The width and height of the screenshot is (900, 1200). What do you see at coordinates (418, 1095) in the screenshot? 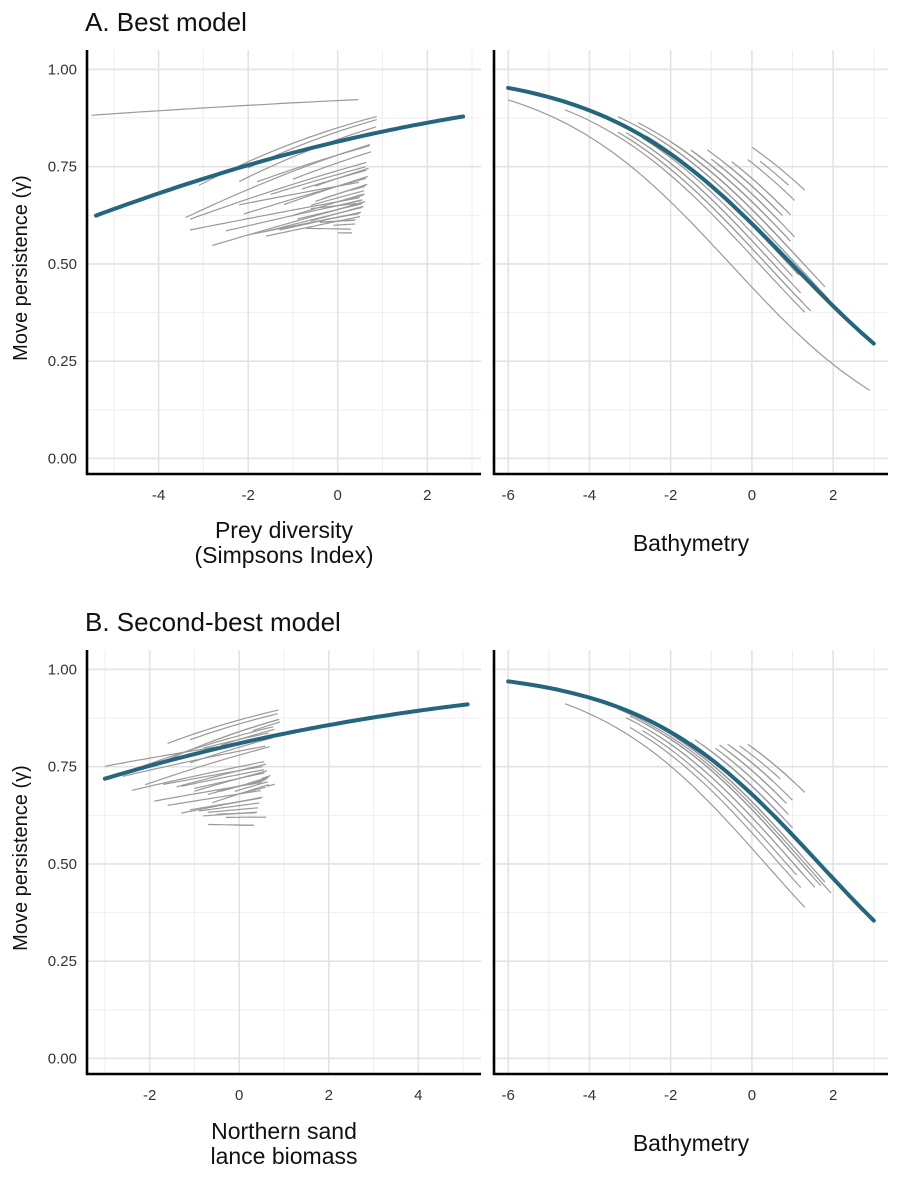
I see `x-tick-label: 4` at bounding box center [418, 1095].